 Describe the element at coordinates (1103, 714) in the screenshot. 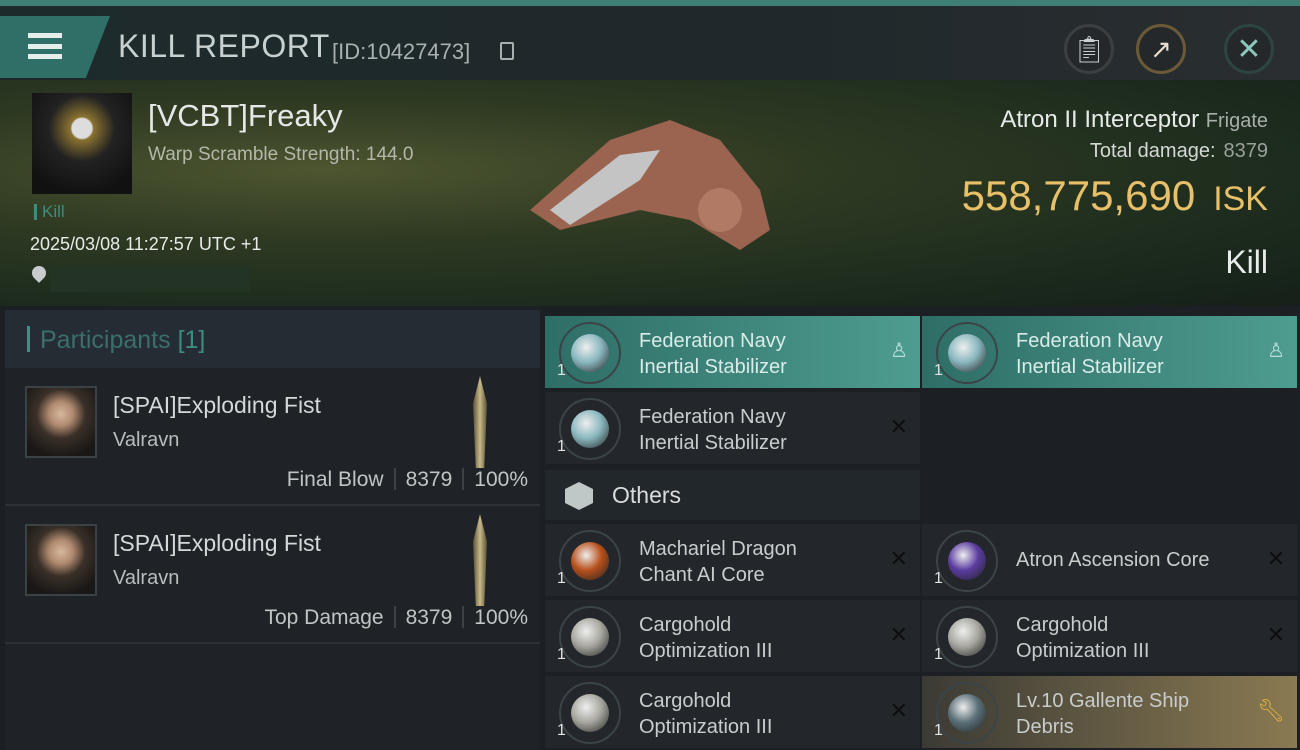

I see `item-name: Lv.10 Gallente Ship Debris` at that location.